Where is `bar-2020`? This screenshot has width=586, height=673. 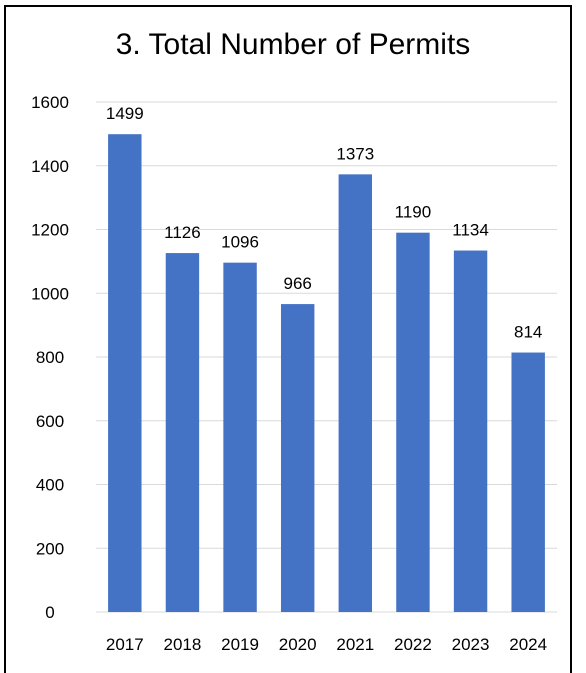
bar-2020 is located at coordinates (297, 458).